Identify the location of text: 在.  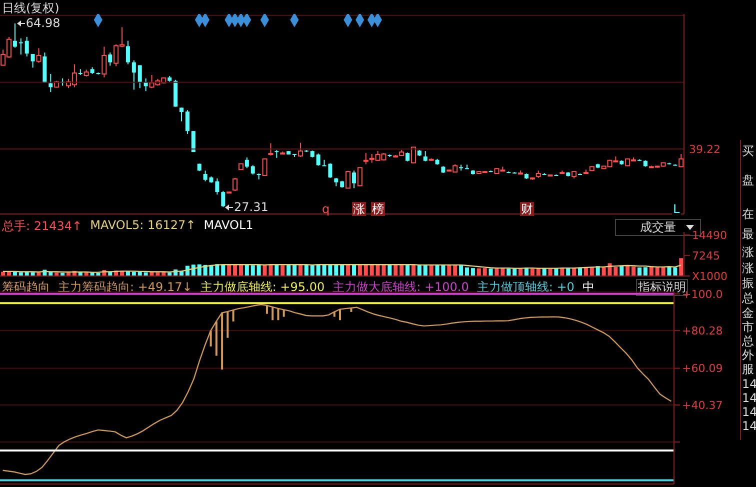
(748, 214).